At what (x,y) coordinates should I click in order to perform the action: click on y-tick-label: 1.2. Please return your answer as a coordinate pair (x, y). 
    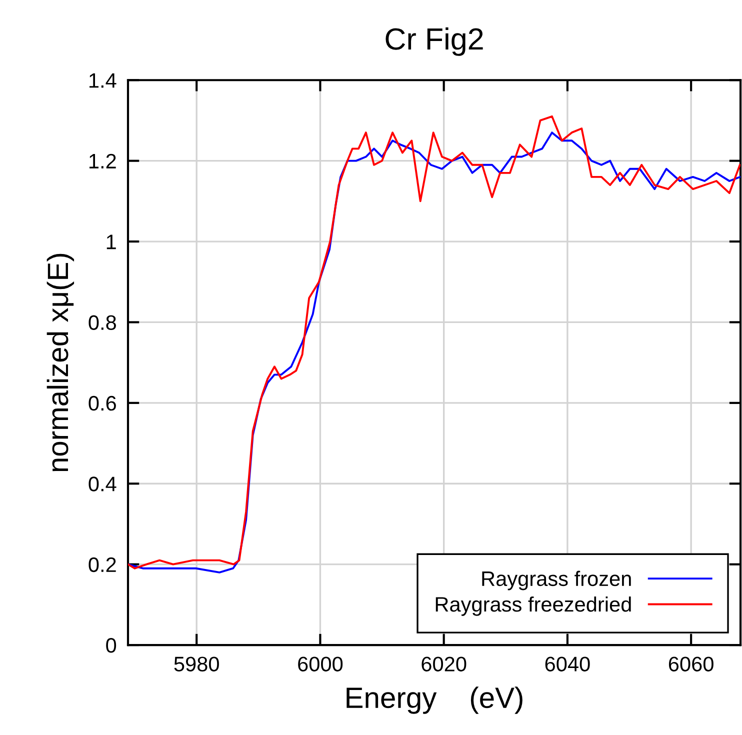
    Looking at the image, I should click on (103, 161).